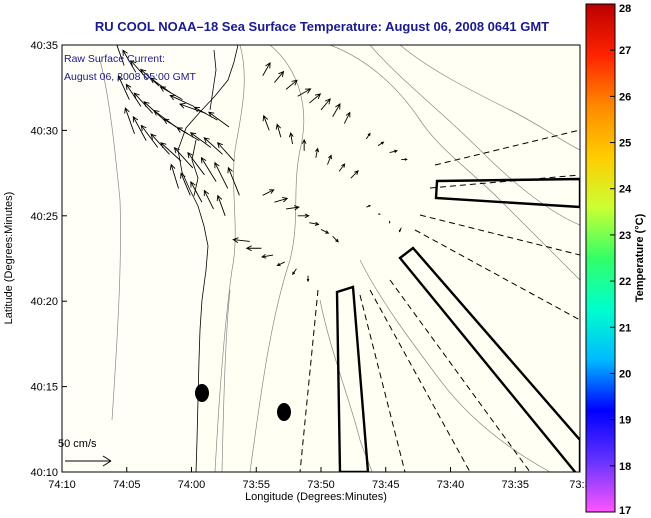 Image resolution: width=651 pixels, height=518 pixels. Describe the element at coordinates (44, 302) in the screenshot. I see `y-tick-label: 40:20` at that location.